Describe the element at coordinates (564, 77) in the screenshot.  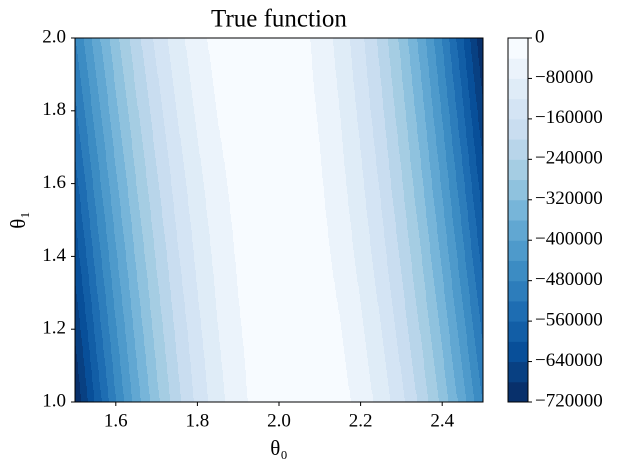
I see `colorbar-tick-label: −80000` at that location.